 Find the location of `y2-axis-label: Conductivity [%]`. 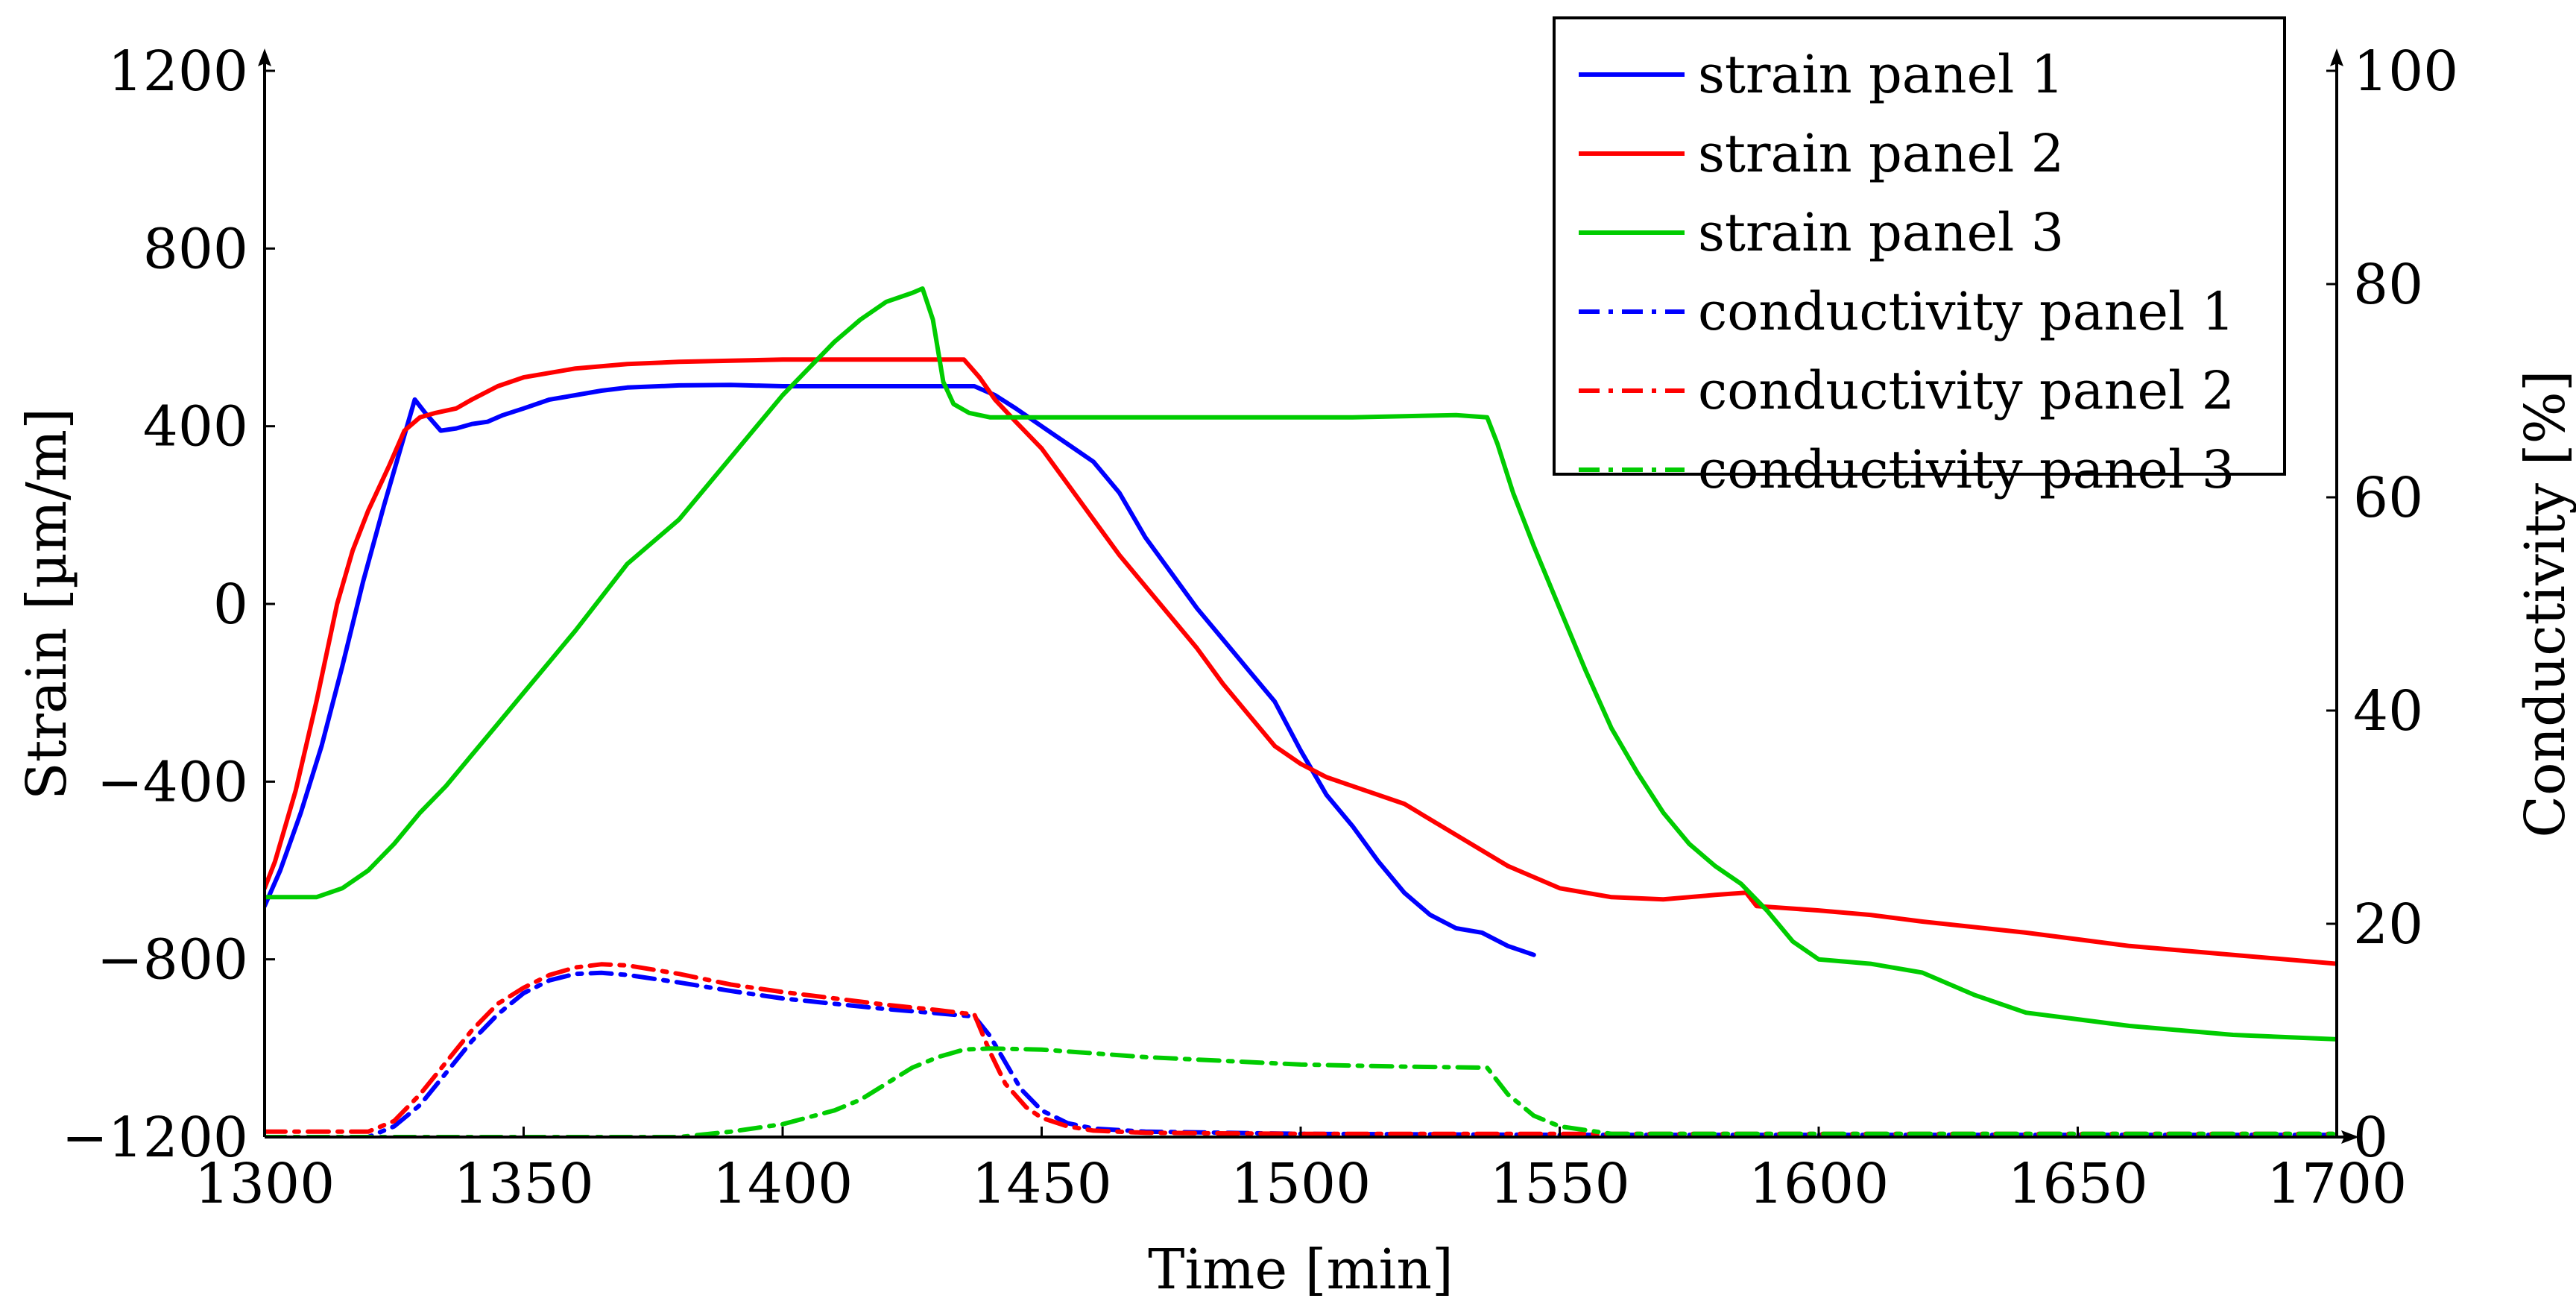

y2-axis-label: Conductivity [%] is located at coordinates (2544, 603).